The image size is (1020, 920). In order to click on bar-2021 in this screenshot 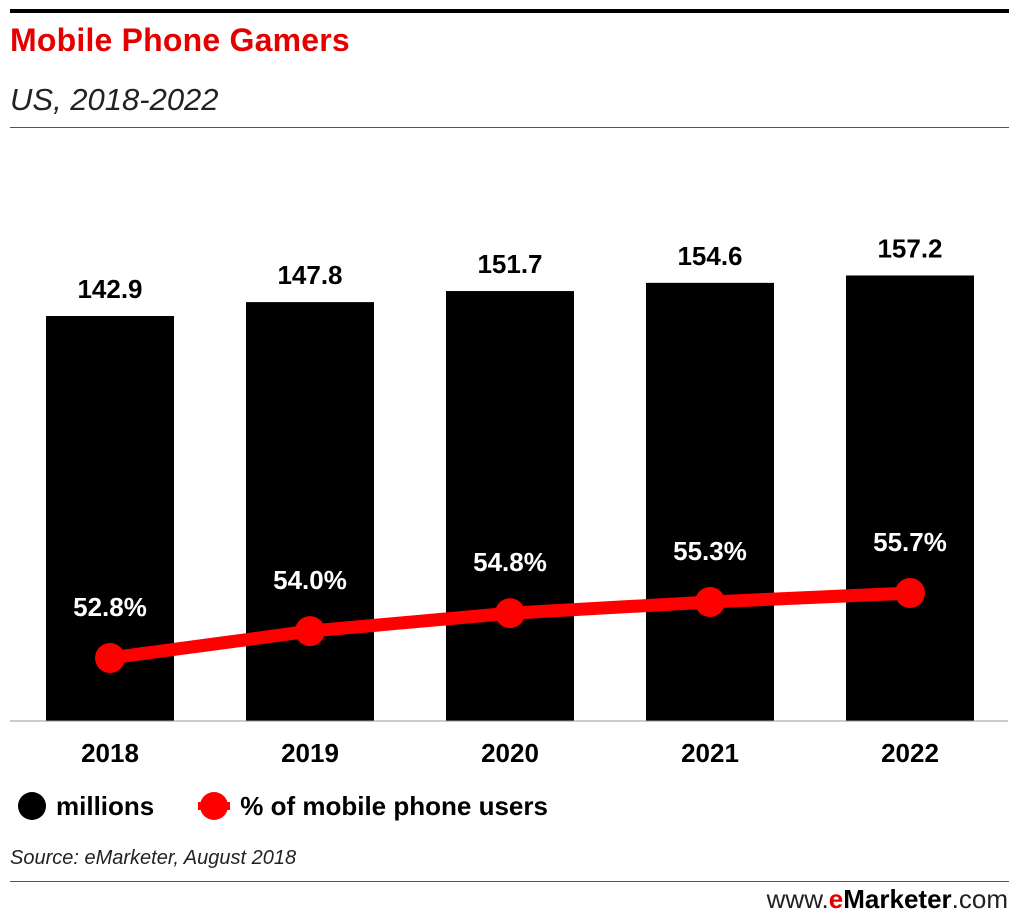, I will do `click(710, 501)`.